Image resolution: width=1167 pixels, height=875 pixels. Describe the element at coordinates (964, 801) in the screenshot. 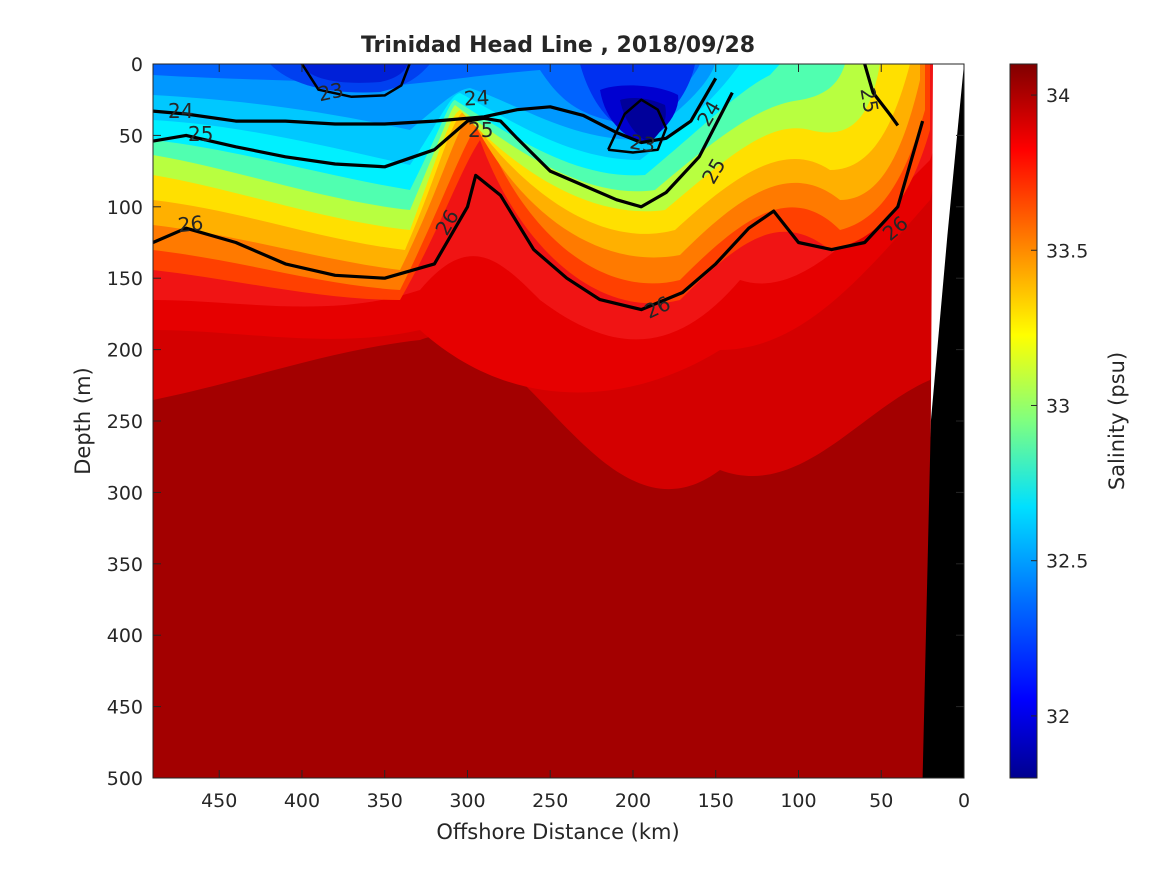

I see `x-tick-label: 0` at that location.